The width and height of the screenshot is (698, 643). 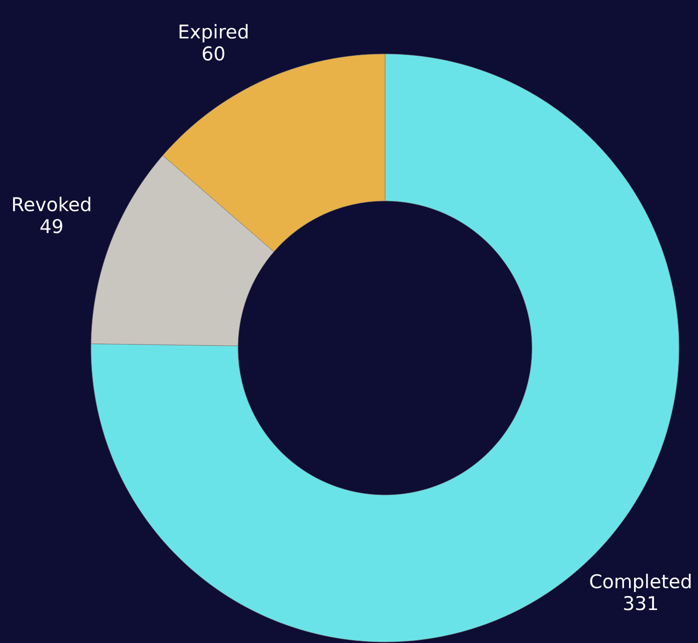 What do you see at coordinates (51, 226) in the screenshot?
I see `data-label: 49` at bounding box center [51, 226].